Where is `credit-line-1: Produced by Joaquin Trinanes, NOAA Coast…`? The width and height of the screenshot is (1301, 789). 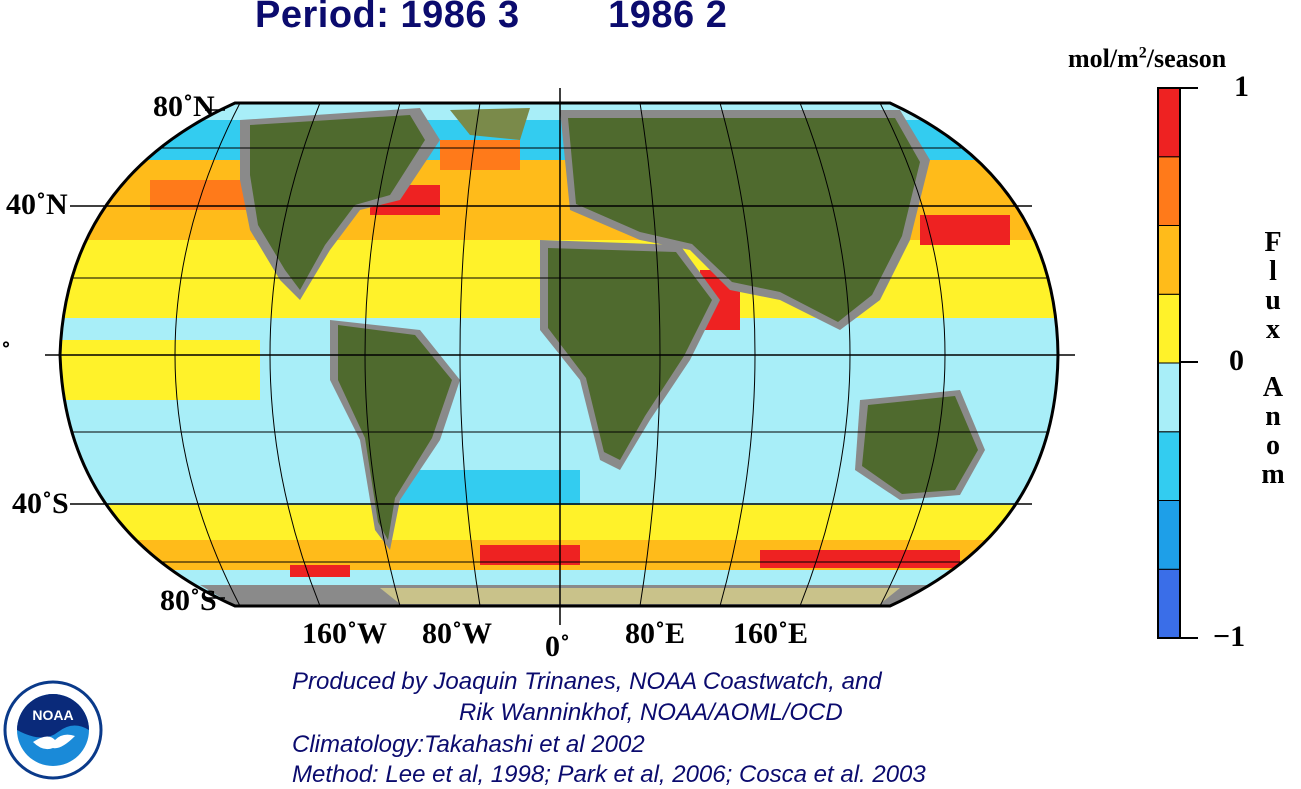 credit-line-1: Produced by Joaquin Trinanes, NOAA Coast… is located at coordinates (587, 681).